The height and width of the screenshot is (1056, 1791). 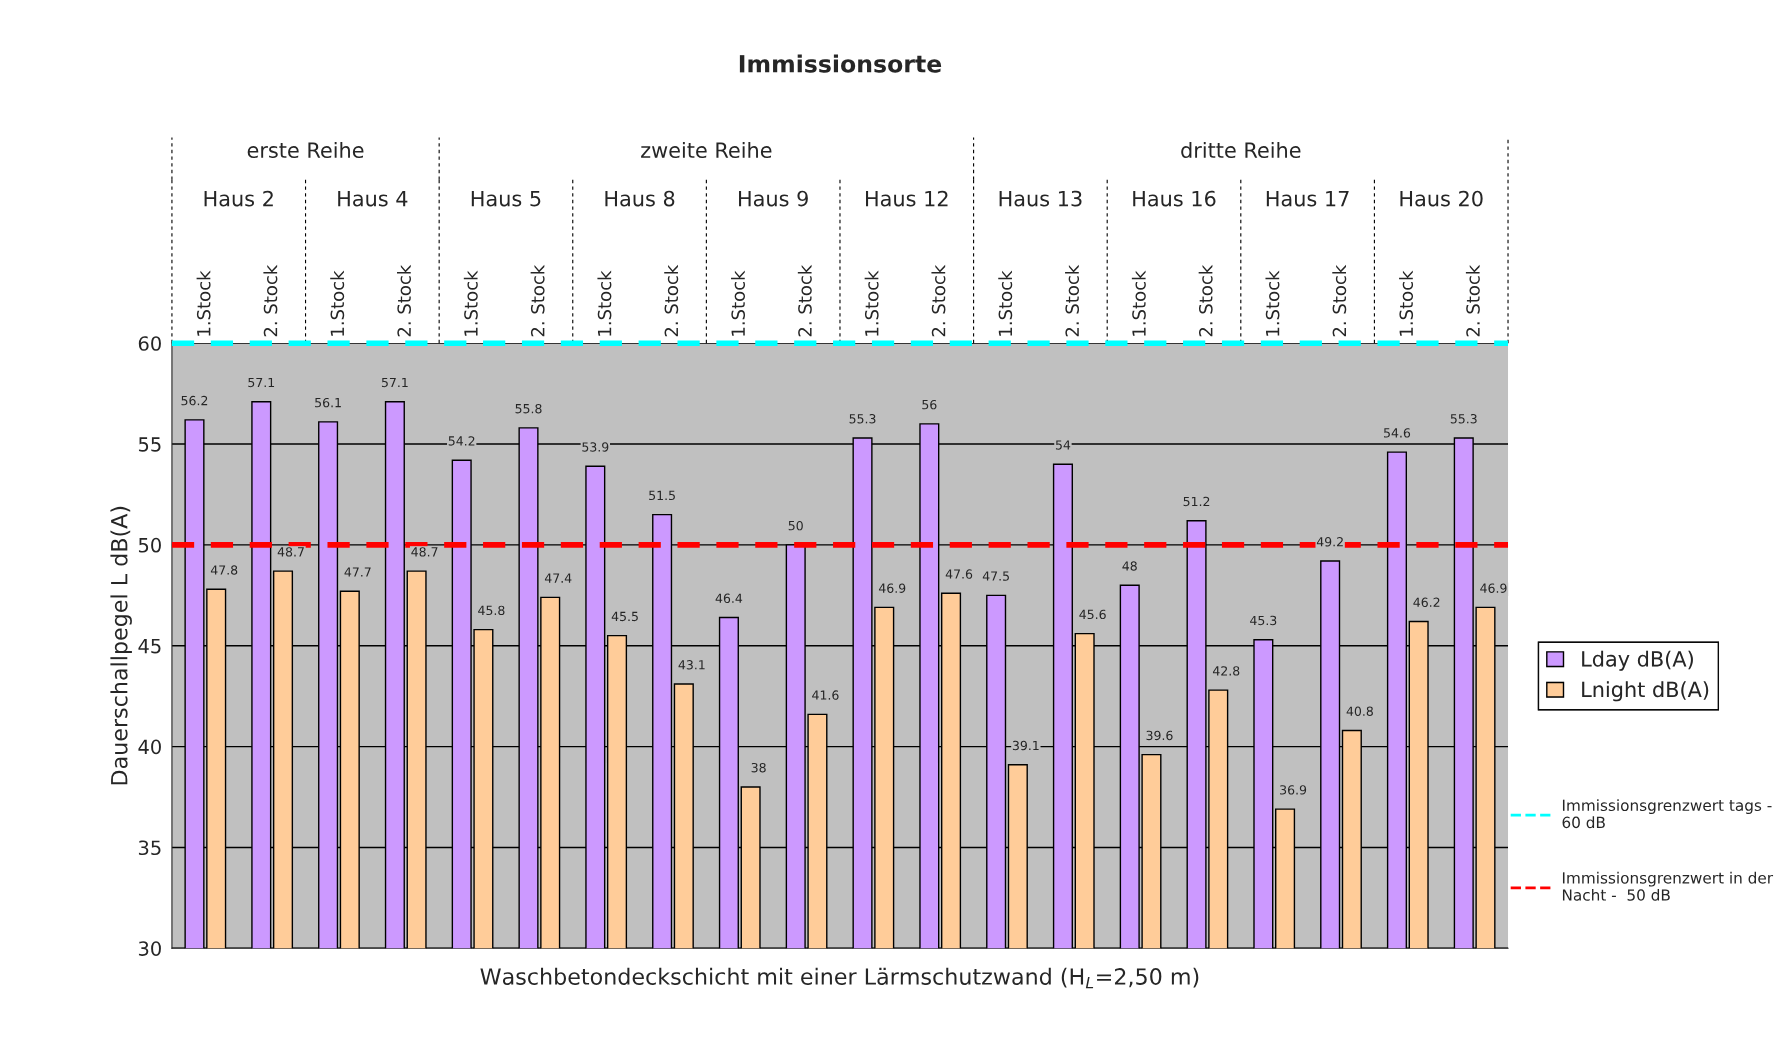 What do you see at coordinates (1637, 660) in the screenshot?
I see `legend-label: Lday dB(A)` at bounding box center [1637, 660].